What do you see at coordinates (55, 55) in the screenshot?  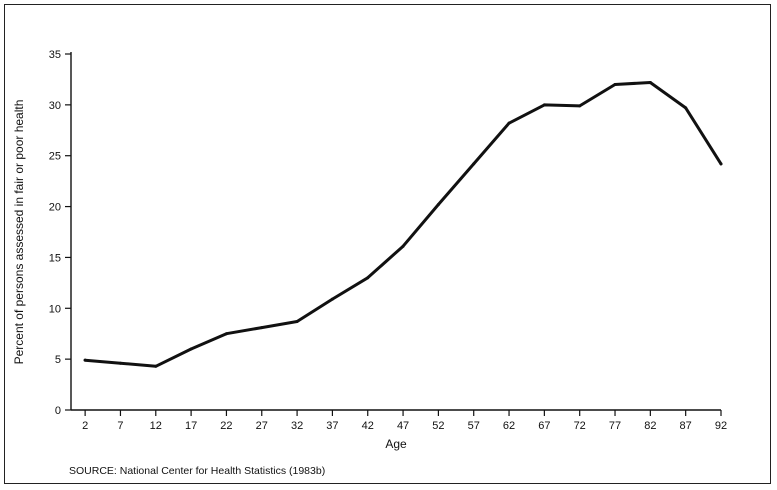 I see `y-tick-label: 35` at bounding box center [55, 55].